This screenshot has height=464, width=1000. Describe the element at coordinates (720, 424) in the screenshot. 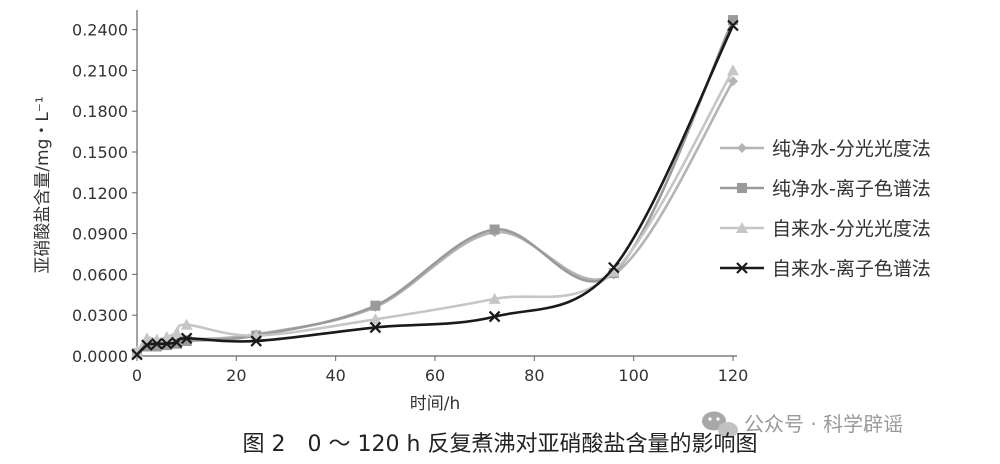

I see `wechat-icon` at that location.